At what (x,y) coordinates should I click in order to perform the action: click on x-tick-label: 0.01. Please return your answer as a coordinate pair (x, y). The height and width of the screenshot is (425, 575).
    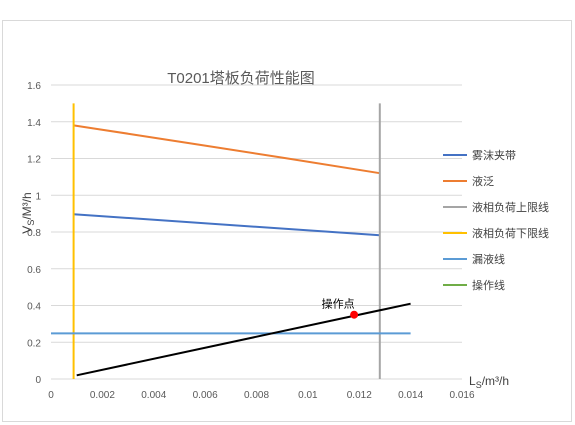
    Looking at the image, I should click on (308, 395).